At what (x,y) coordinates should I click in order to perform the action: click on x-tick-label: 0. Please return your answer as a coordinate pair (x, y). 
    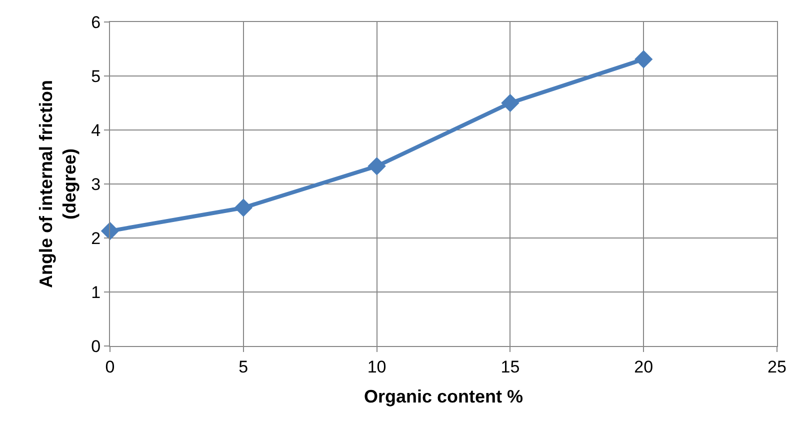
    Looking at the image, I should click on (110, 366).